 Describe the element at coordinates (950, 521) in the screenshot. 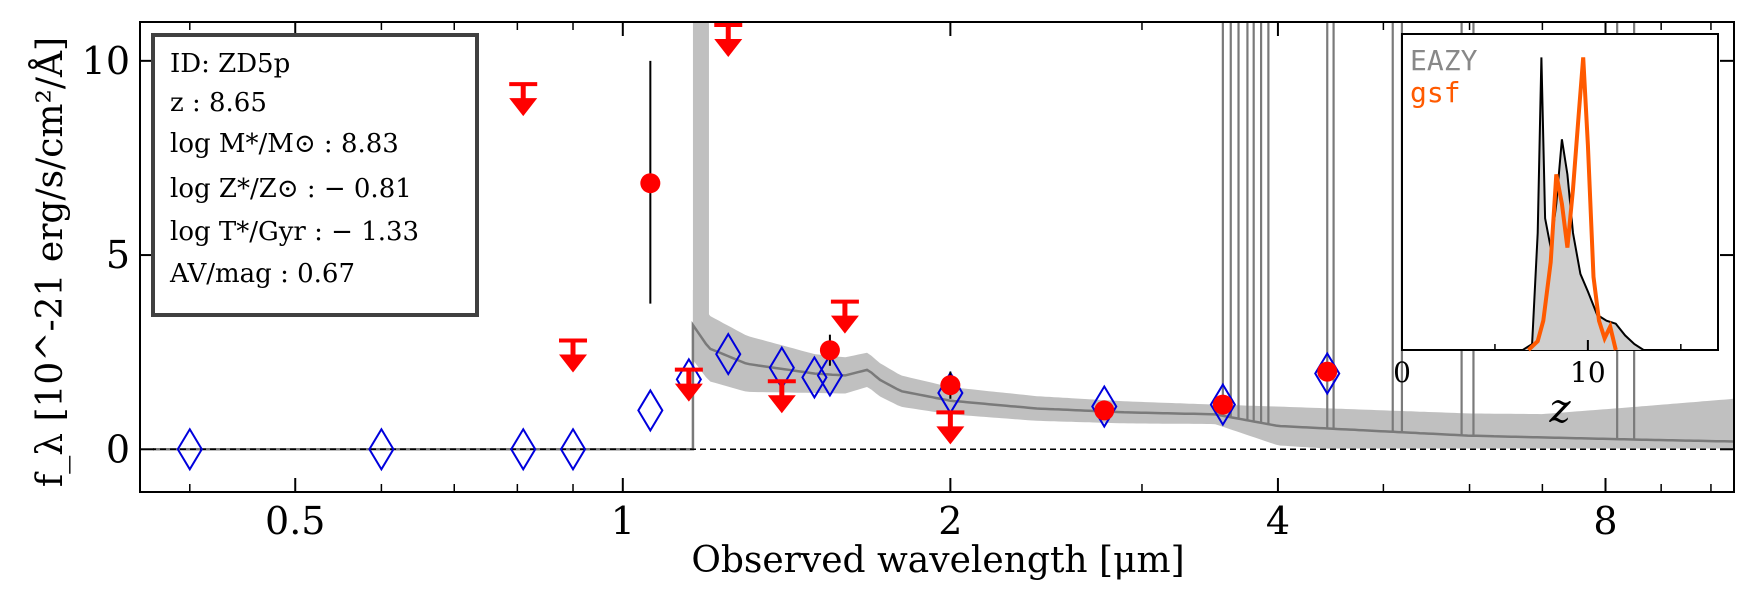

I see `x-tick-label: 2` at that location.